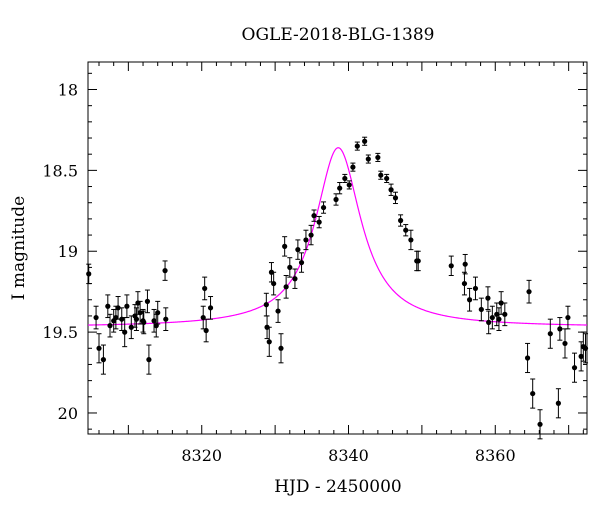 This screenshot has height=512, width=600. I want to click on x-tick-label: 8340, so click(348, 455).